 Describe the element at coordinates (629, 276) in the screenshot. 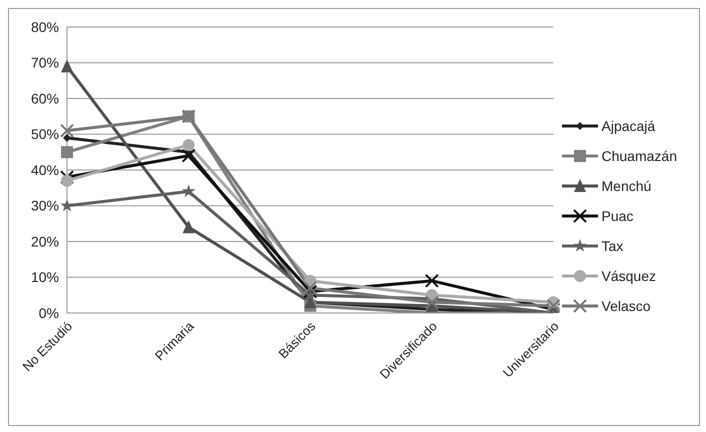

I see `legend-label: Vásquez` at that location.